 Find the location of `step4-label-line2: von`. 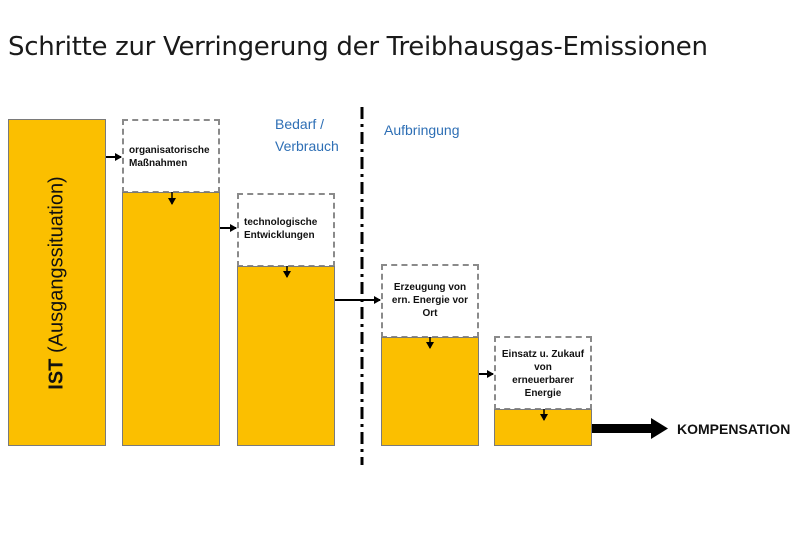

step4-label-line2: von is located at coordinates (543, 367).